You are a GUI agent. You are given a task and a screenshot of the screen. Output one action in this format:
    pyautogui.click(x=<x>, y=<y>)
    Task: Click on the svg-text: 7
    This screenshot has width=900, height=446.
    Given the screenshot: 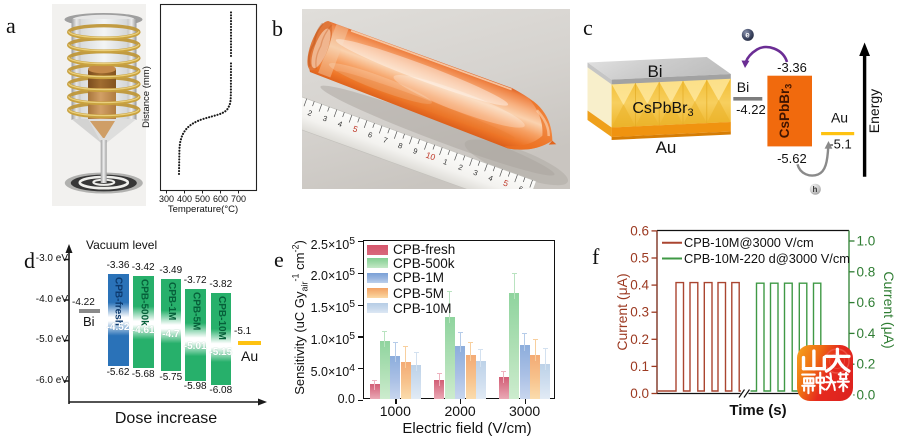 What is the action you would take?
    pyautogui.click(x=385, y=140)
    